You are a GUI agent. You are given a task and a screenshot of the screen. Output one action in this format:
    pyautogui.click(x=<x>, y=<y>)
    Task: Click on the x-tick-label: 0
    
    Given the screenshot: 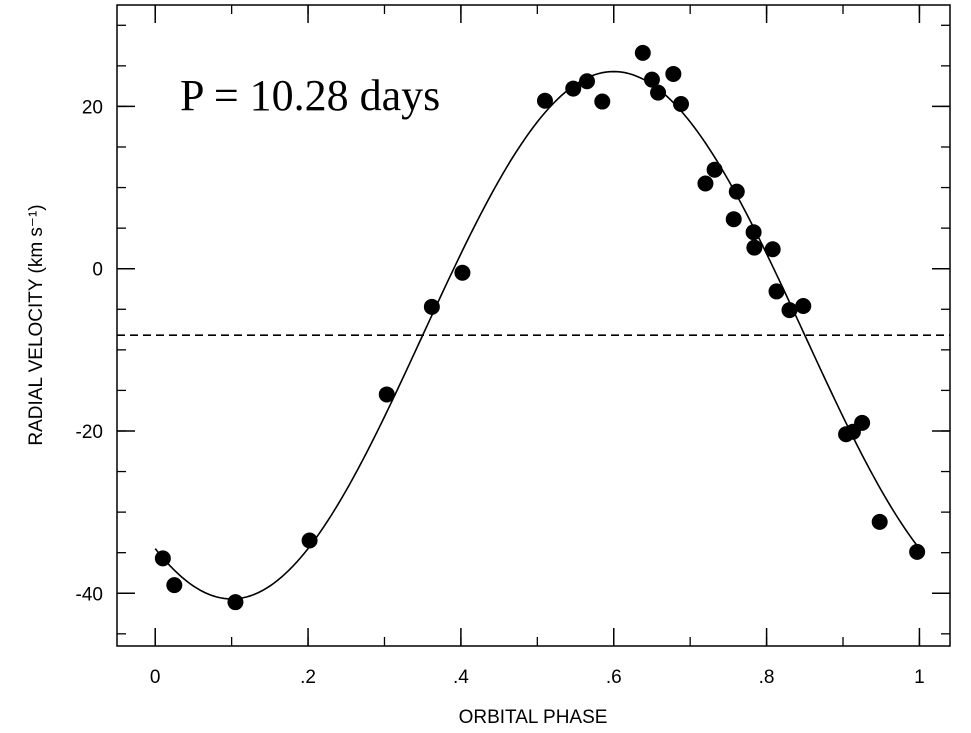 What is the action you would take?
    pyautogui.click(x=155, y=677)
    